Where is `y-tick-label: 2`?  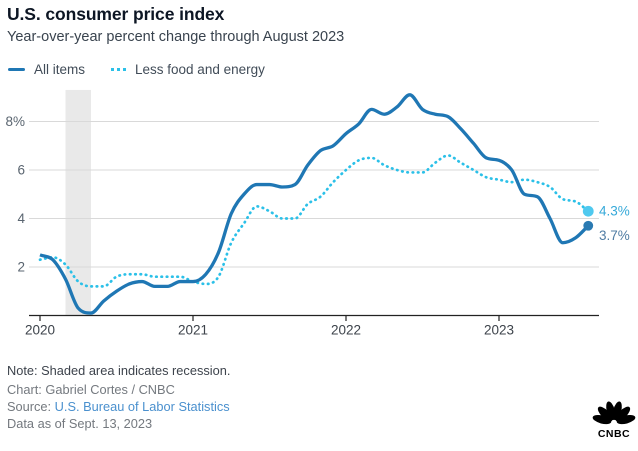
y-tick-label: 2 is located at coordinates (21, 267).